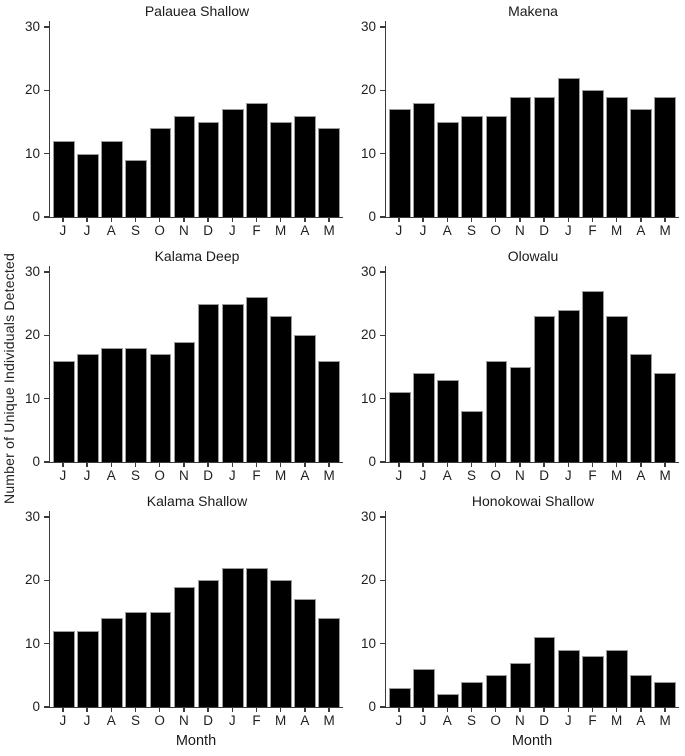 This screenshot has height=756, width=685. I want to click on month-label: D, so click(544, 720).